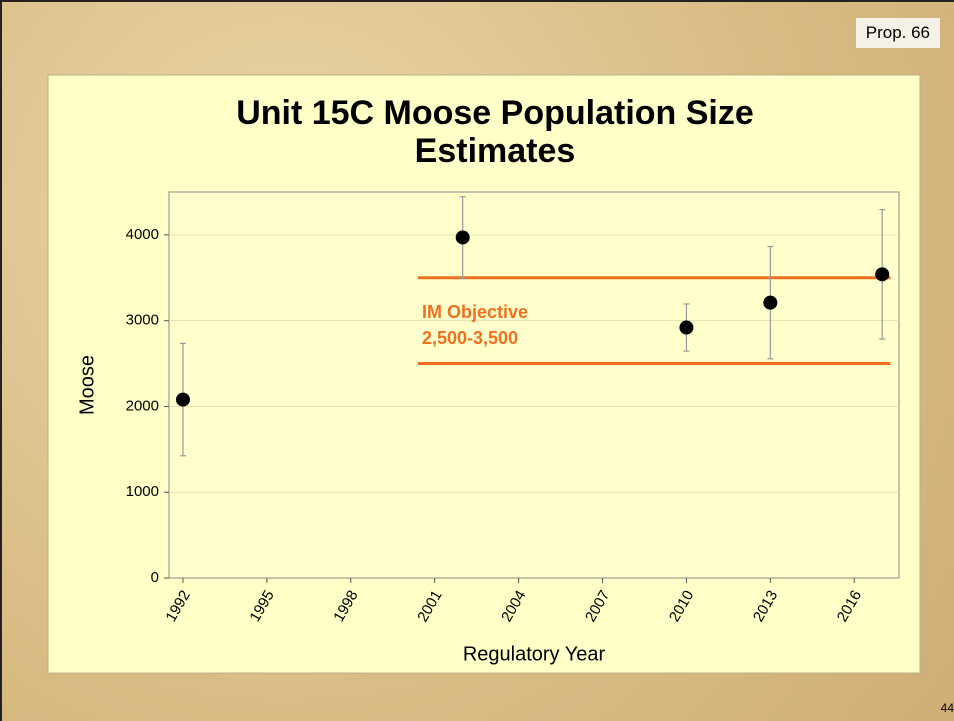 The image size is (954, 721). Describe the element at coordinates (534, 654) in the screenshot. I see `x-axis-label: Regulatory Year` at that location.